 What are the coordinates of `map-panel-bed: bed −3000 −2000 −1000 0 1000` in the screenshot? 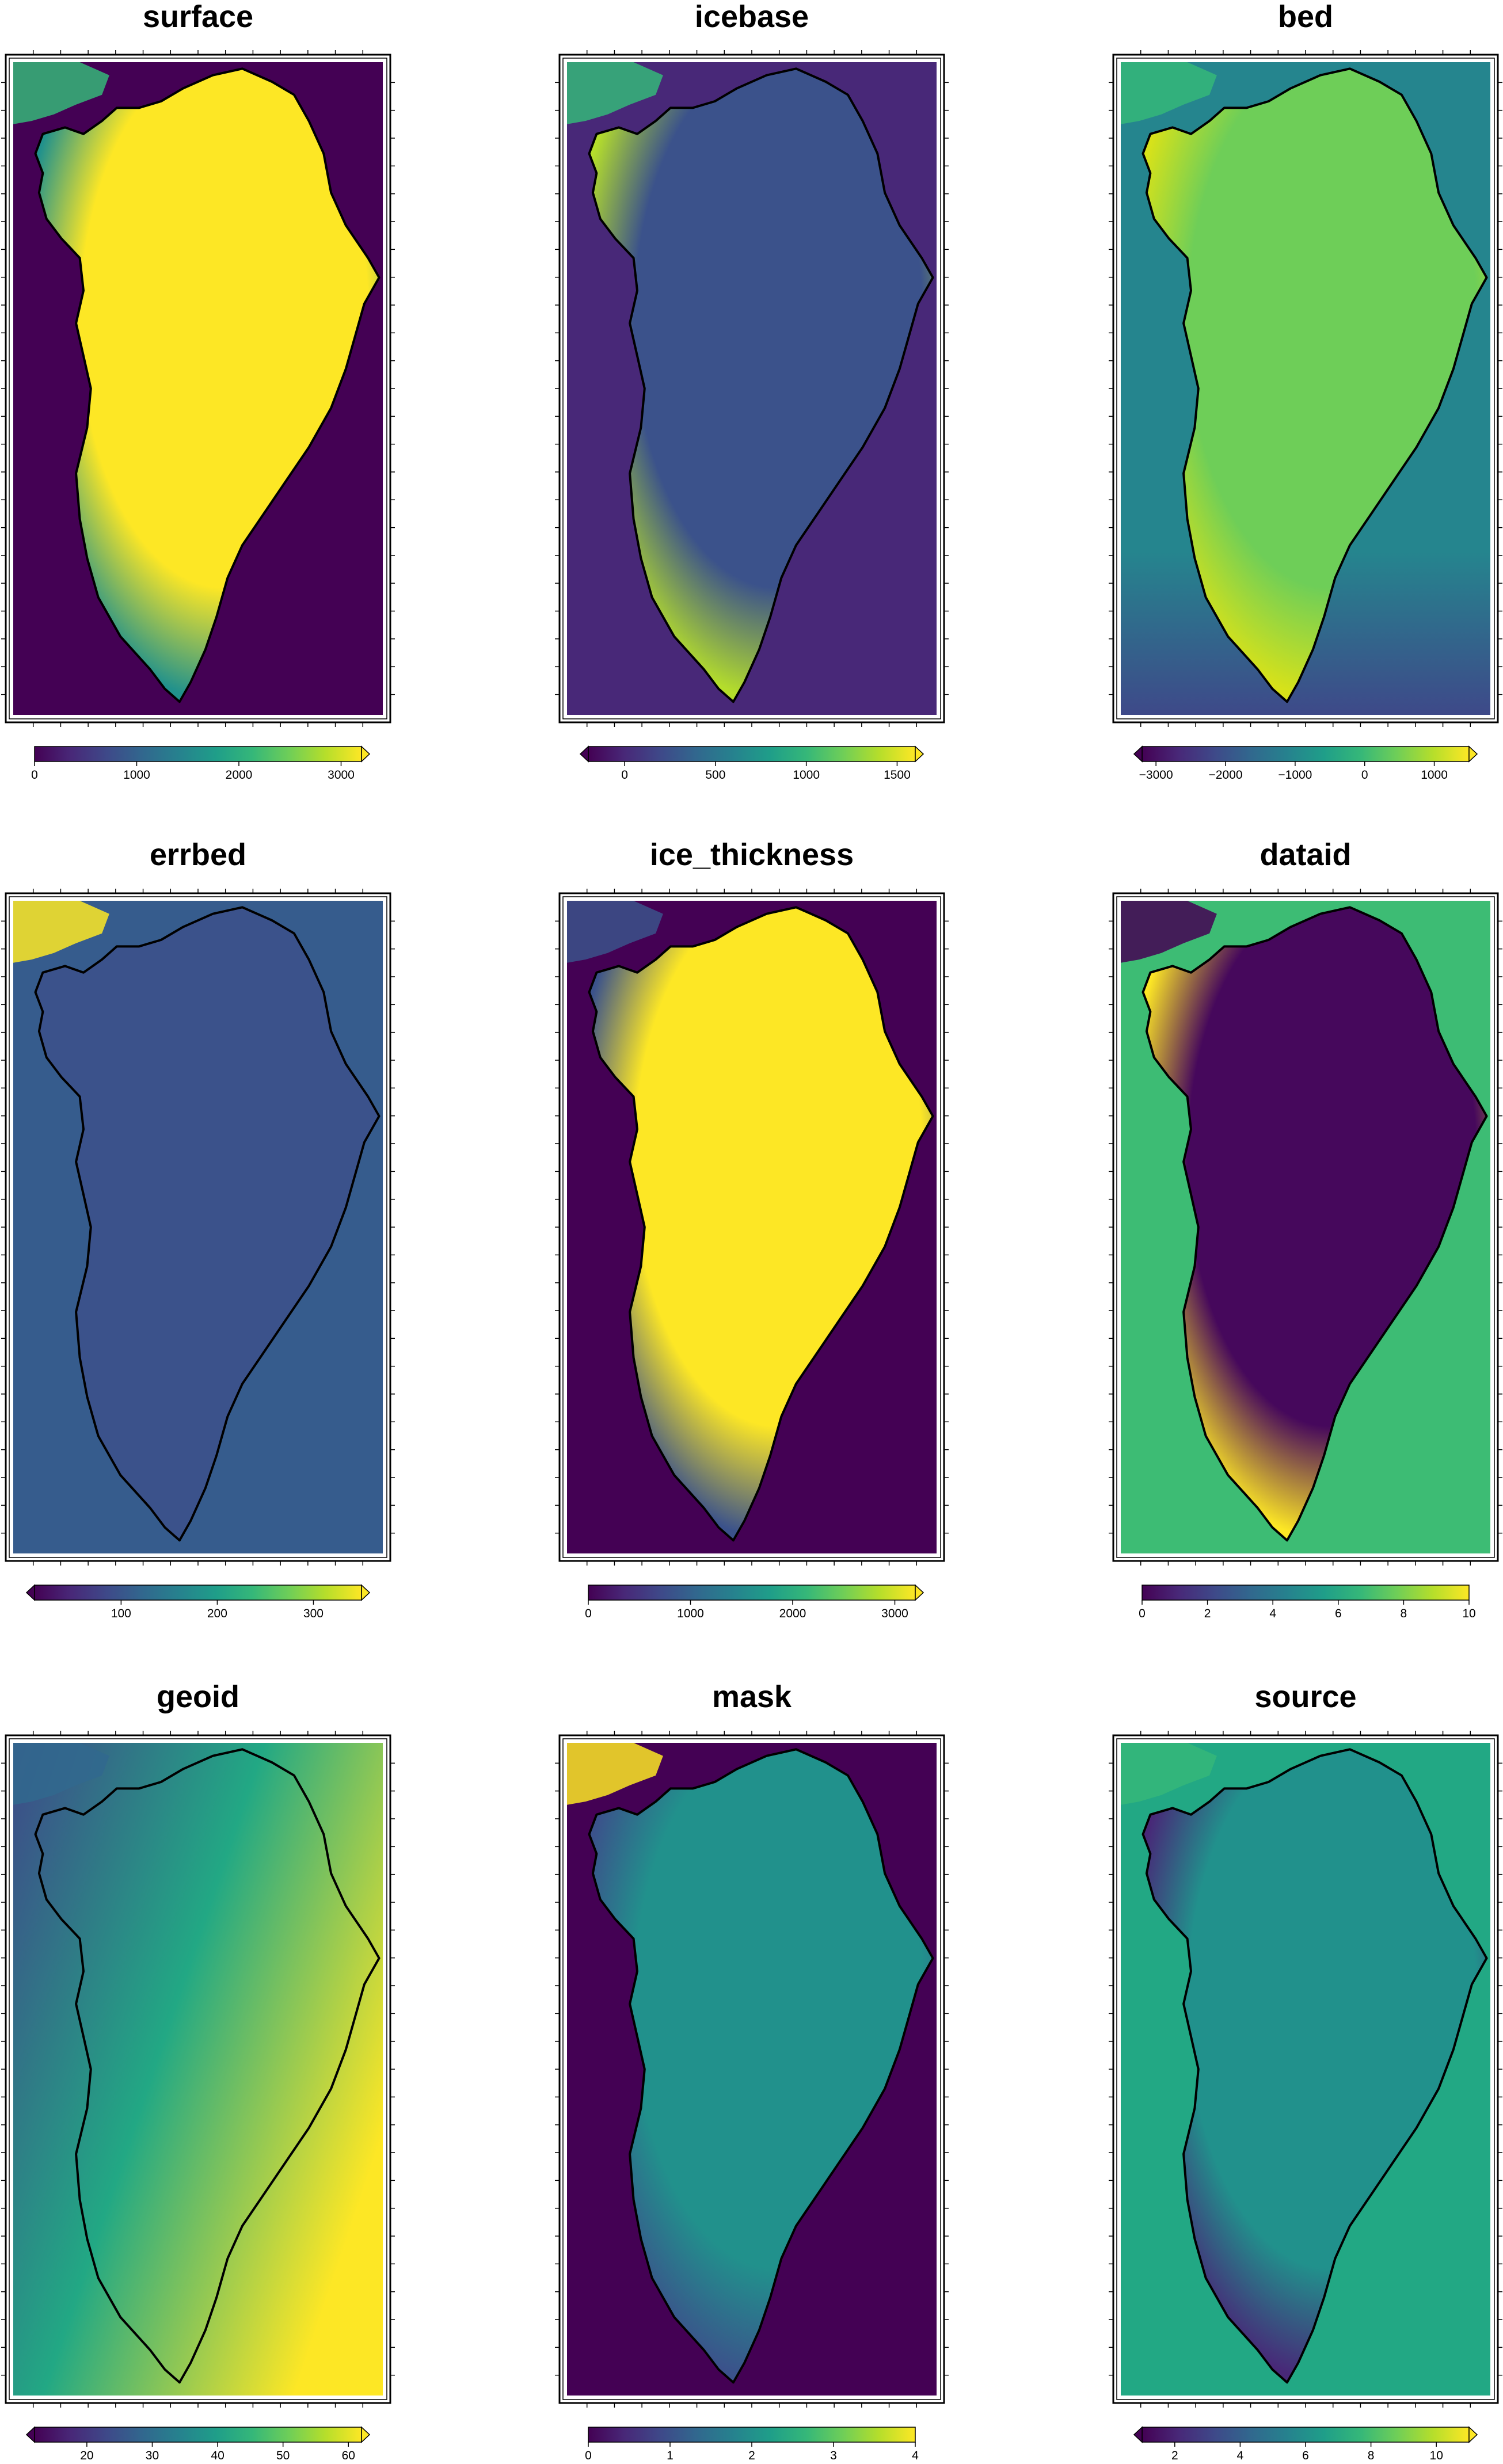 It's located at (1305, 391).